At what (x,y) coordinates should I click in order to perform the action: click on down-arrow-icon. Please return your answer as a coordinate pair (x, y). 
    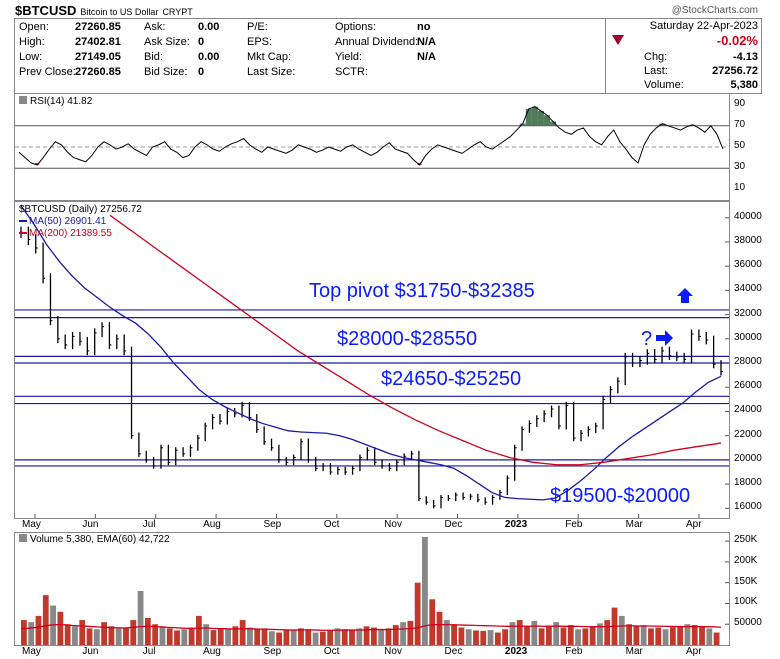
    Looking at the image, I should click on (618, 40).